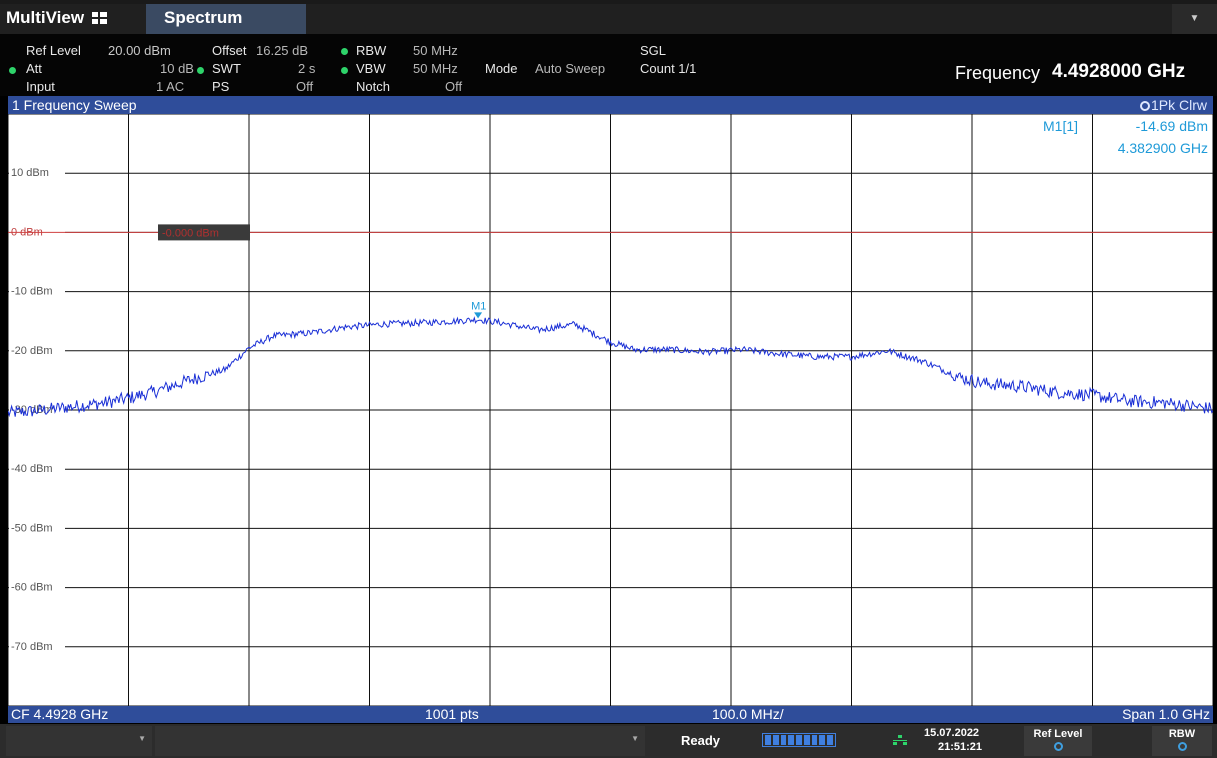 Image resolution: width=1217 pixels, height=758 pixels. Describe the element at coordinates (1162, 148) in the screenshot. I see `marker-readout-frequency: 4.382900 GHz` at that location.